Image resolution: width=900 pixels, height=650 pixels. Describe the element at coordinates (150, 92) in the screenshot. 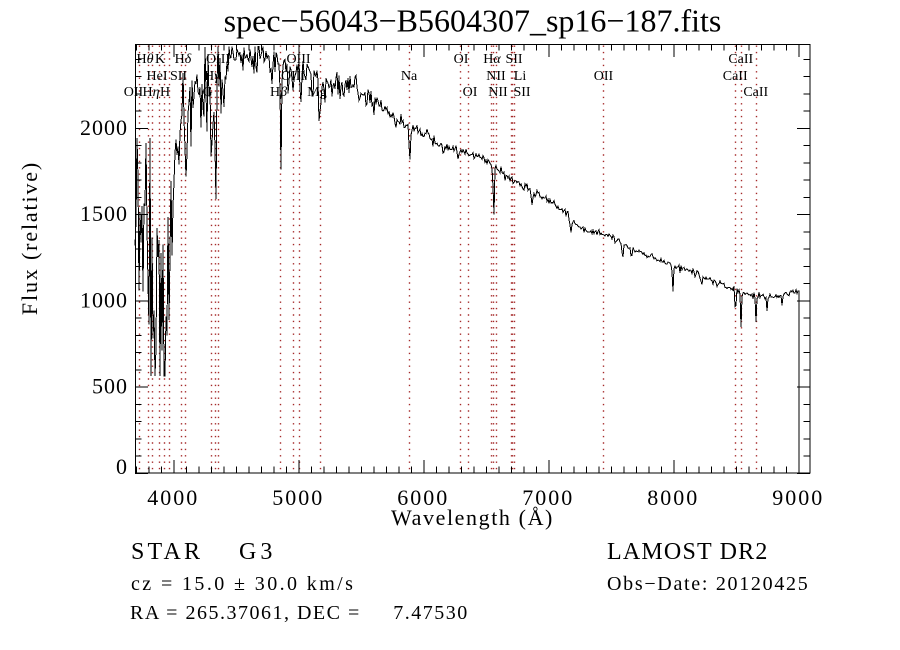

I see `svg-text: Hη` at that location.